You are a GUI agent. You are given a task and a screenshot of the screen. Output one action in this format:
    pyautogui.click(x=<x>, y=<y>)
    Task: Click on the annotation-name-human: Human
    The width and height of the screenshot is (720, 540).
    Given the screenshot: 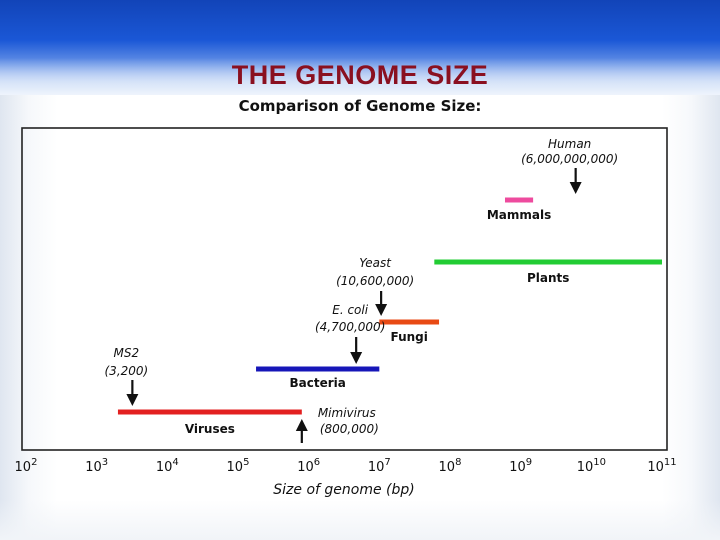 What is the action you would take?
    pyautogui.click(x=569, y=144)
    